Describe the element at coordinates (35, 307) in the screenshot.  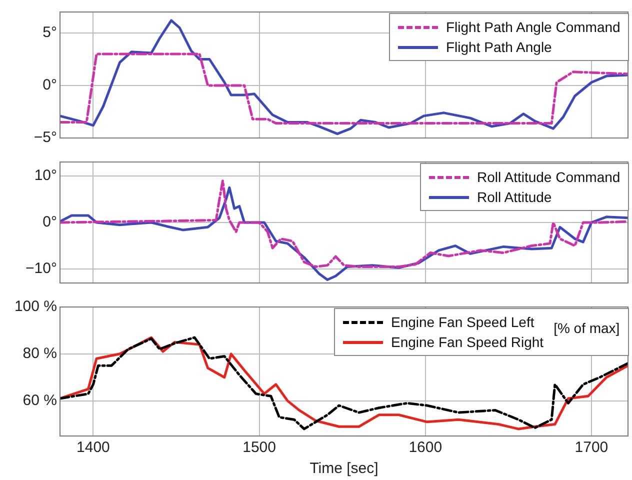
I see `y-tick-label: 100 %` at that location.